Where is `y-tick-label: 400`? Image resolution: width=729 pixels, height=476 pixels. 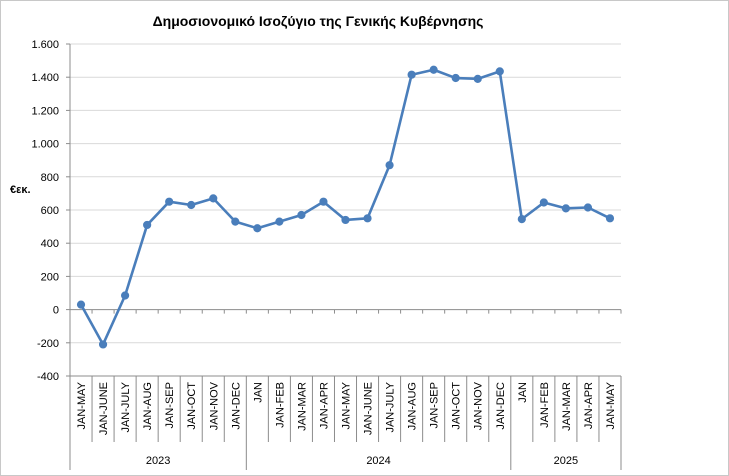 y-tick-label: 400 is located at coordinates (50, 244).